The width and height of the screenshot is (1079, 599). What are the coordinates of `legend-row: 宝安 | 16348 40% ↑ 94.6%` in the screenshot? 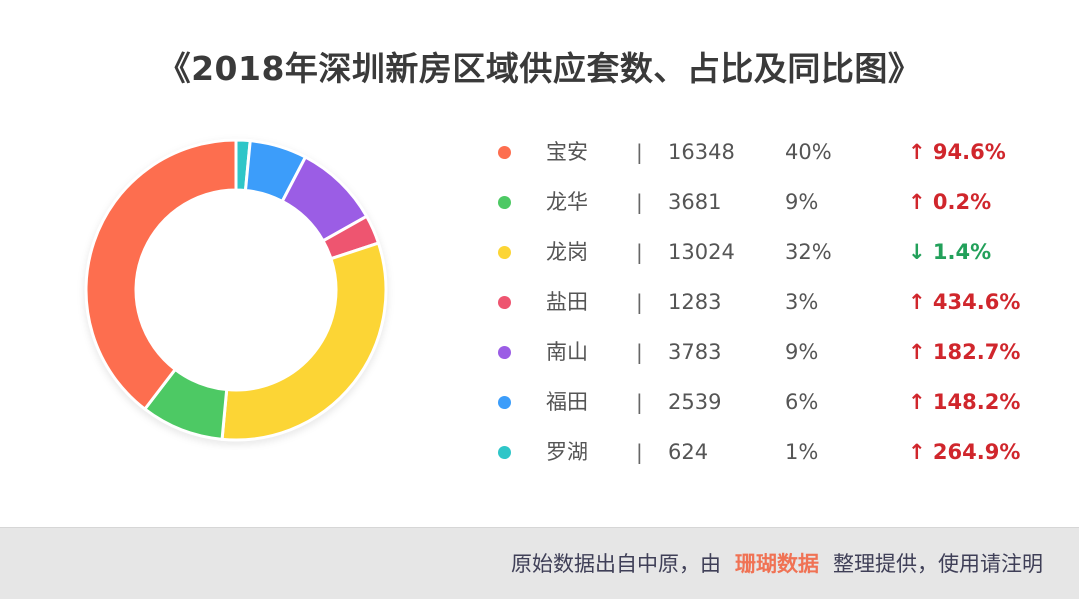 It's located at (770, 152).